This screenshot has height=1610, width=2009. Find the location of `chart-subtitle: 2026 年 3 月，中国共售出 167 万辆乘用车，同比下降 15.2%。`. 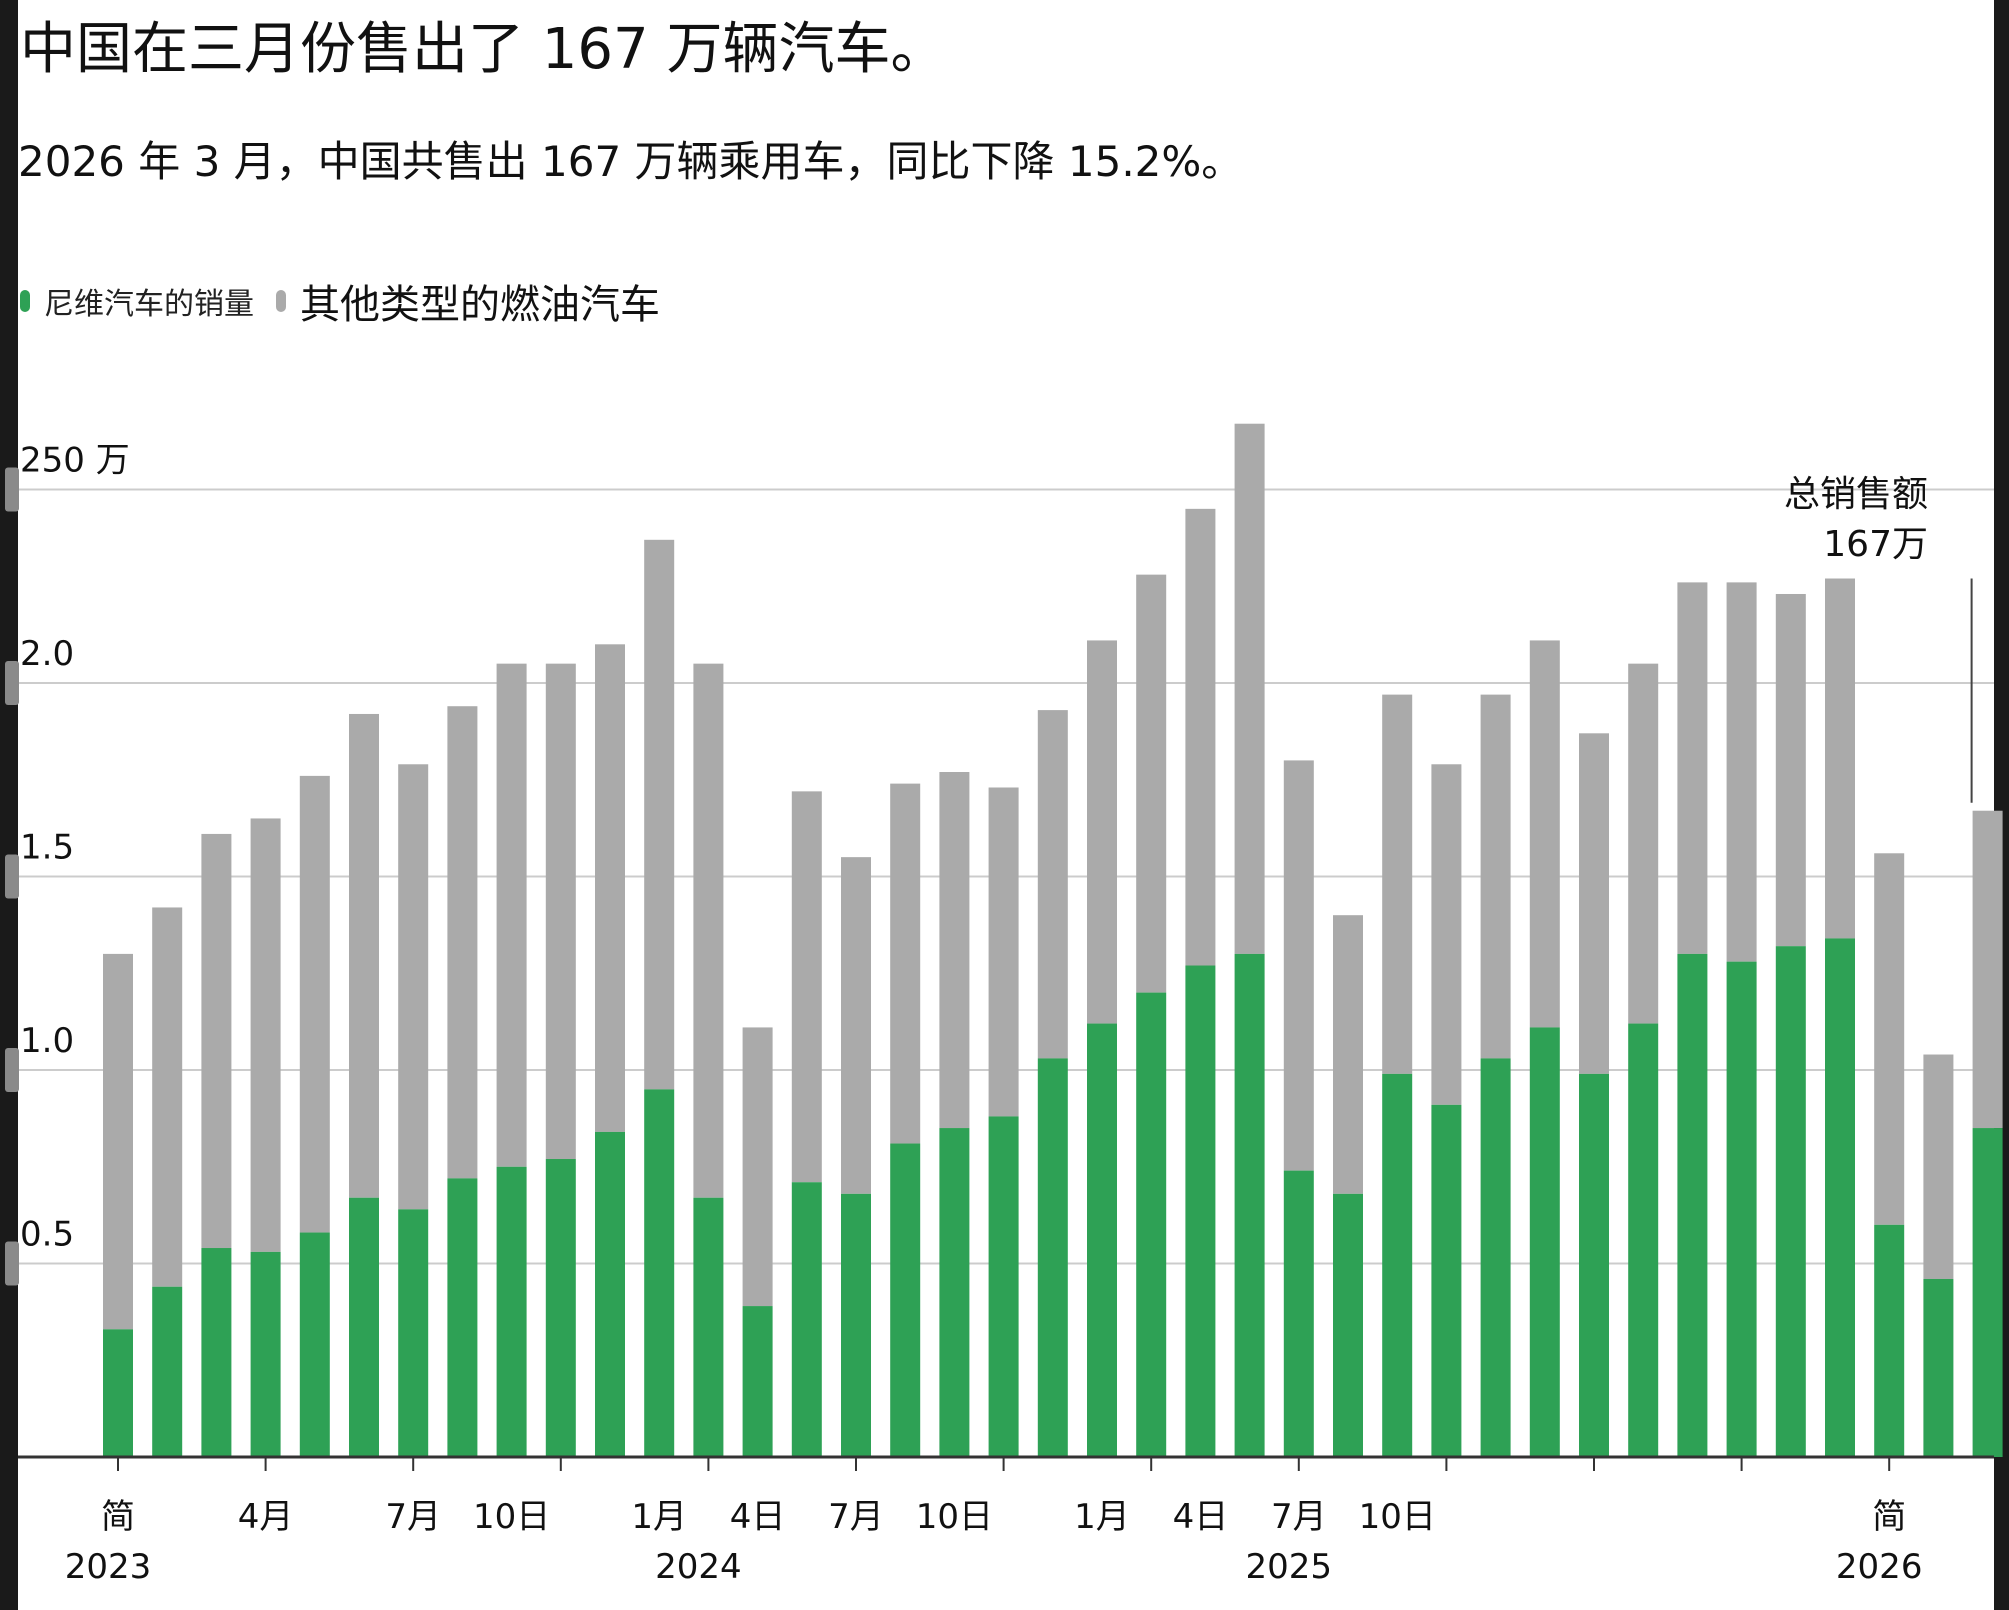

chart-subtitle: 2026 年 3 月，中国共售出 167 万辆乘用车，同比下降 15.2%。 is located at coordinates (631, 161).